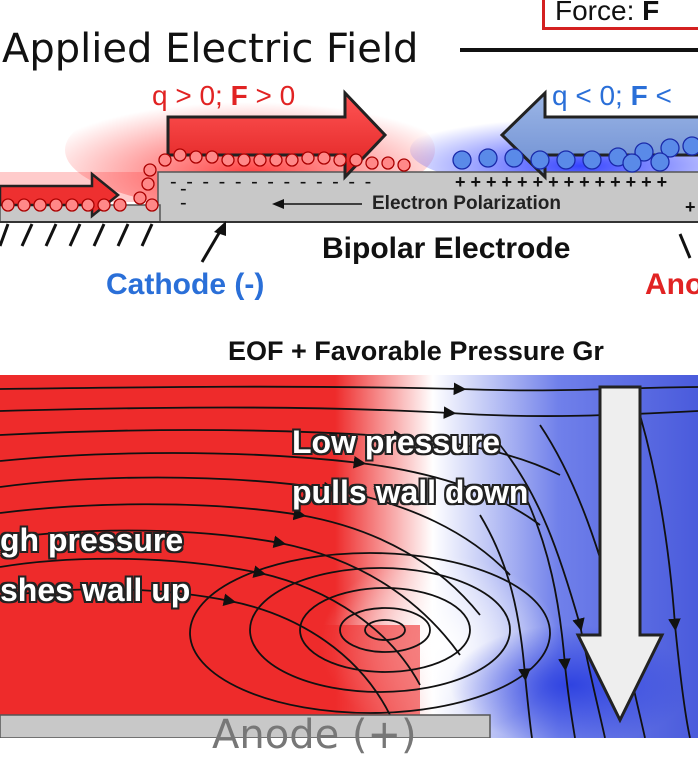 The height and width of the screenshot is (758, 698). What do you see at coordinates (466, 203) in the screenshot?
I see `electron-polarization-label: Electron Polarization` at bounding box center [466, 203].